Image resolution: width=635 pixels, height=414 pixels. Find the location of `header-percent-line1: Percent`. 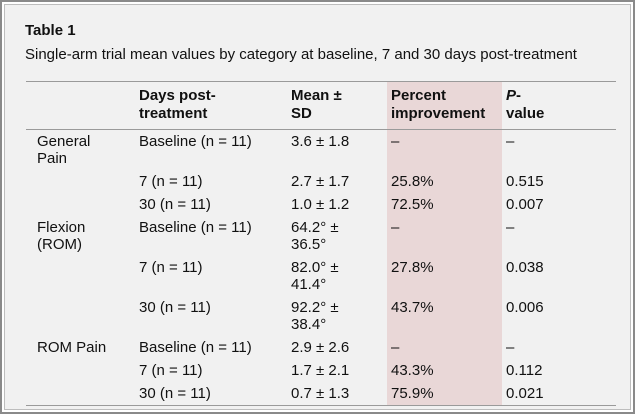

header-percent-line1: Percent is located at coordinates (419, 95).